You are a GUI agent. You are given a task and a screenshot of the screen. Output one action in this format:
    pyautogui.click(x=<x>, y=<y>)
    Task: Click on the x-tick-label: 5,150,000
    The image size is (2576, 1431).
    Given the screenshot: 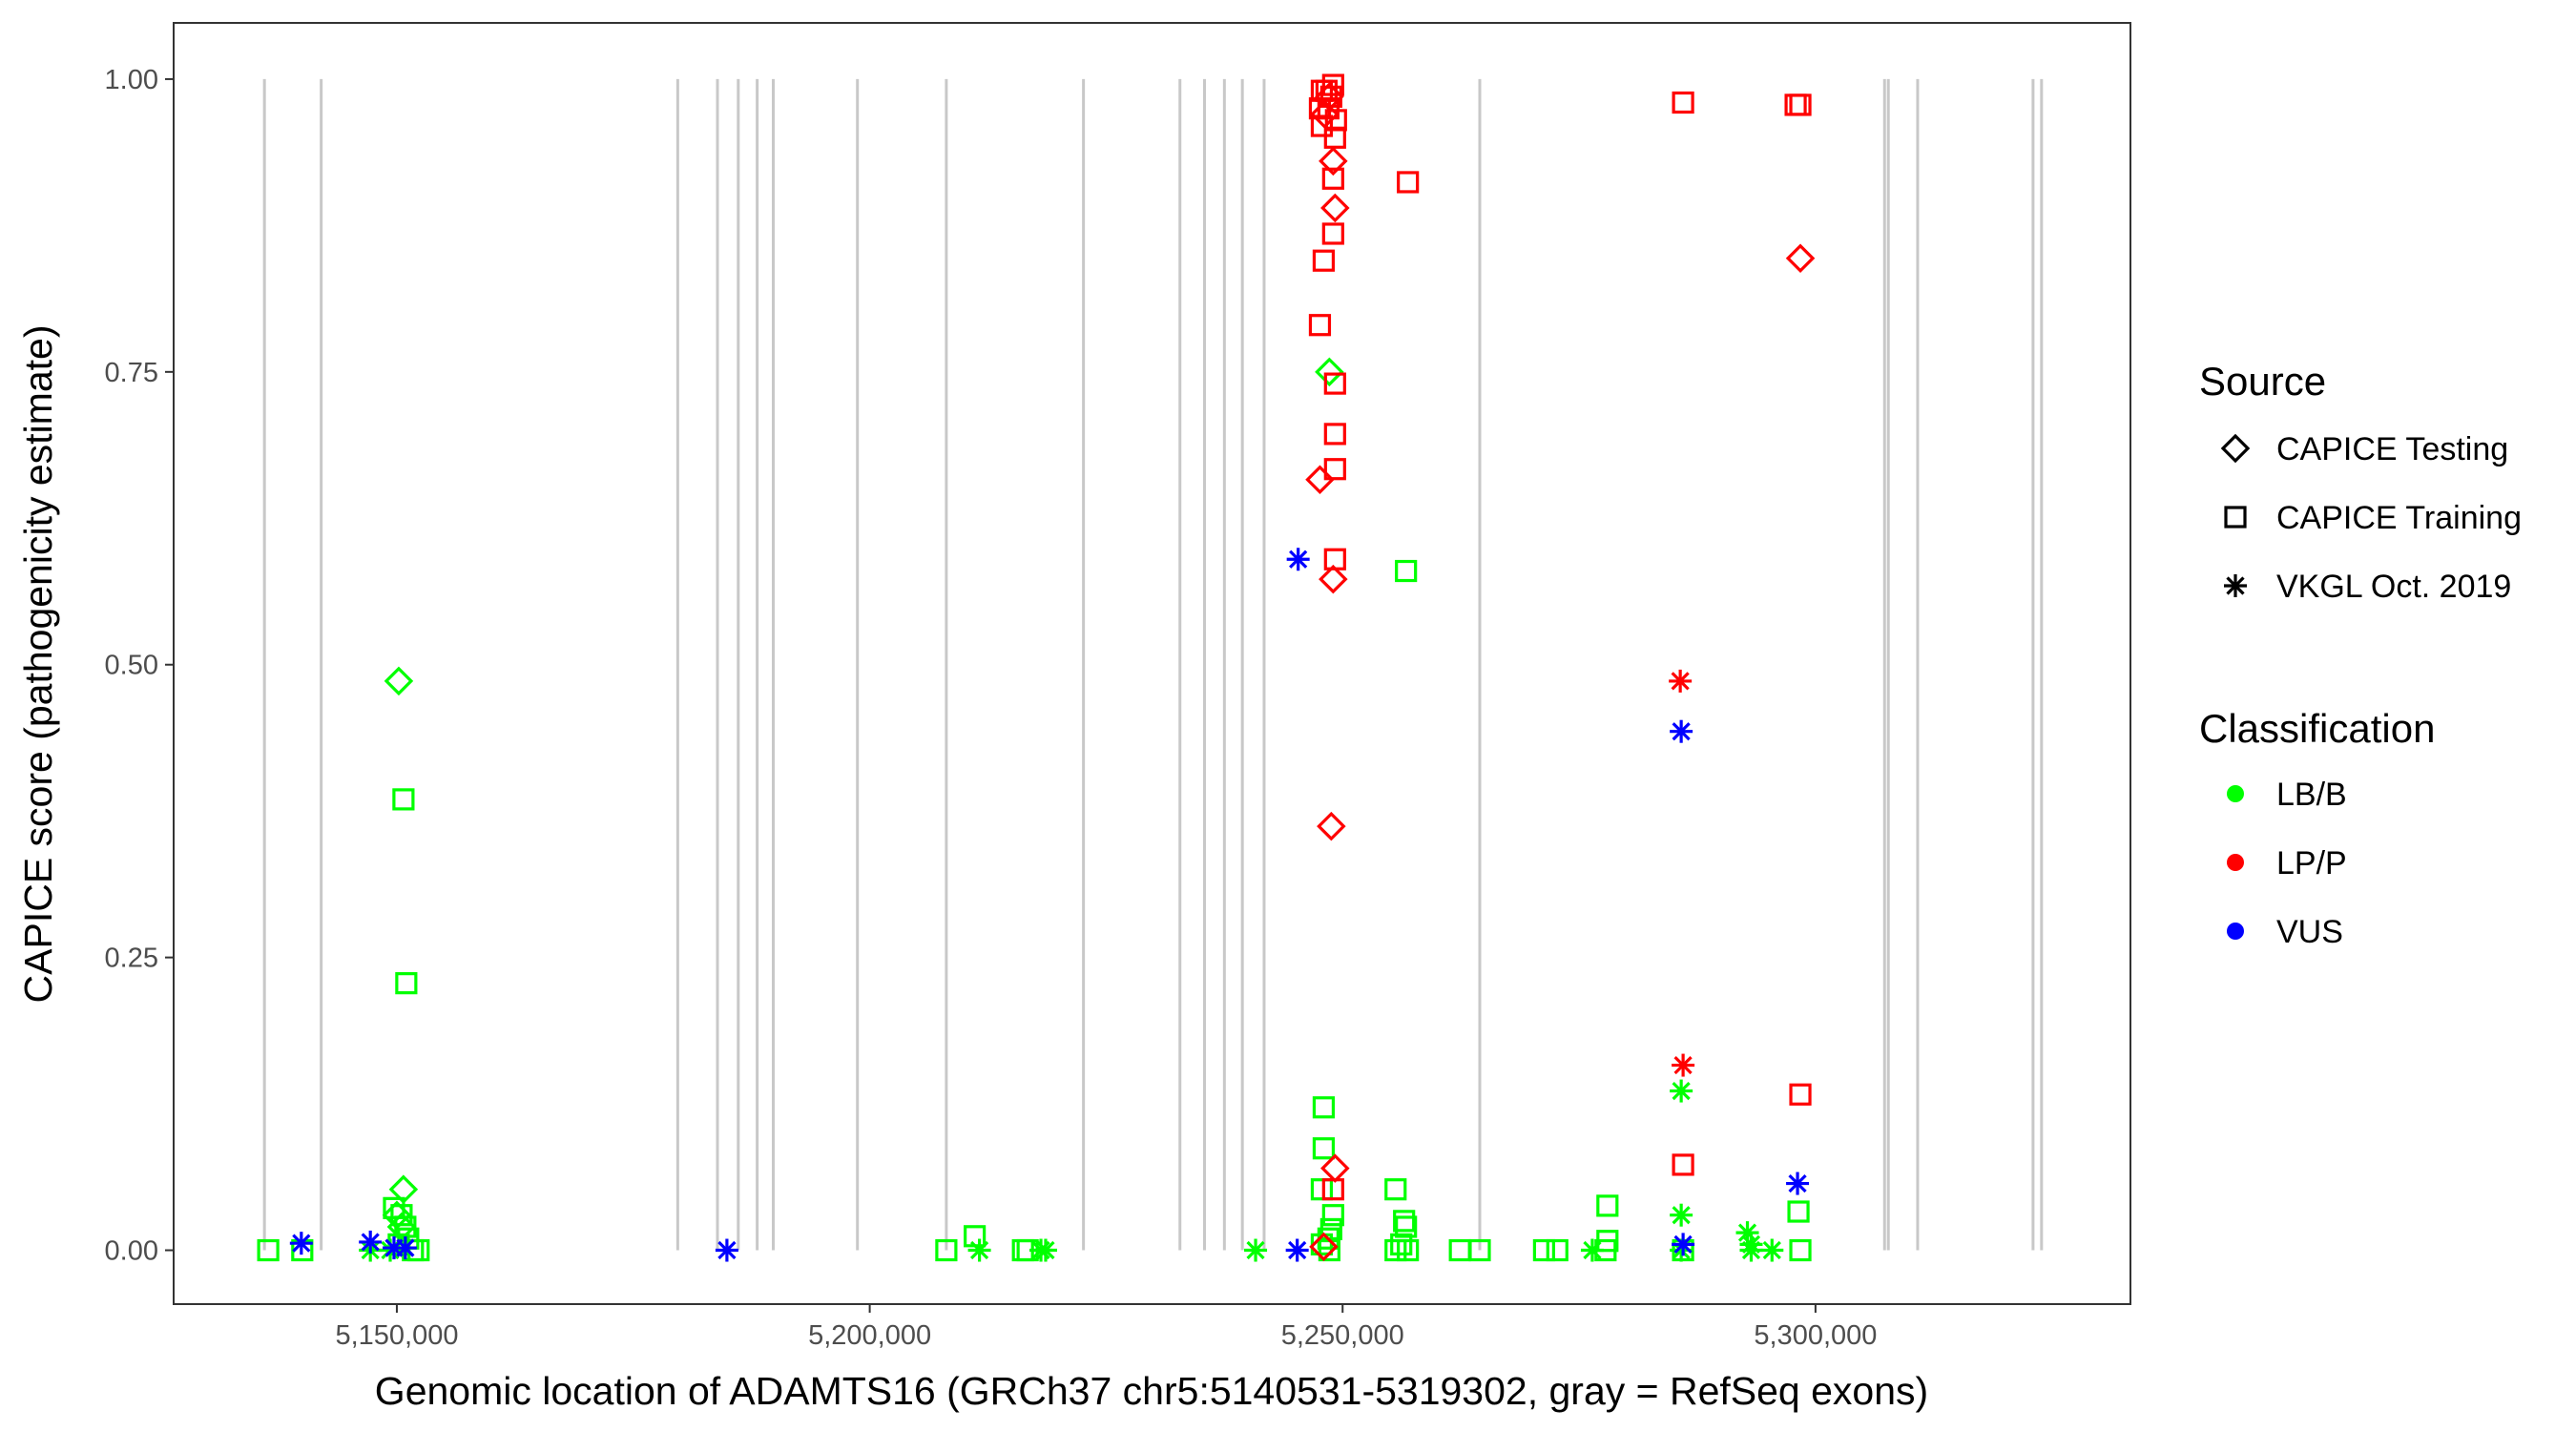 What is the action you would take?
    pyautogui.click(x=396, y=1335)
    